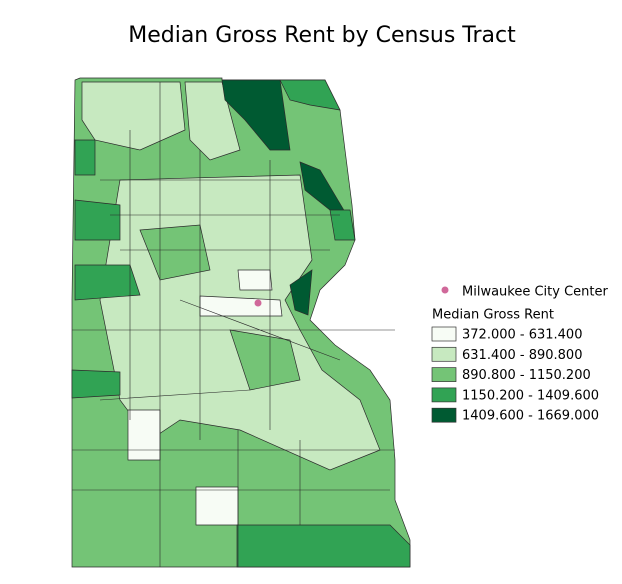  I want to click on legend-label: 1150.200 - 1409.600, so click(530, 395).